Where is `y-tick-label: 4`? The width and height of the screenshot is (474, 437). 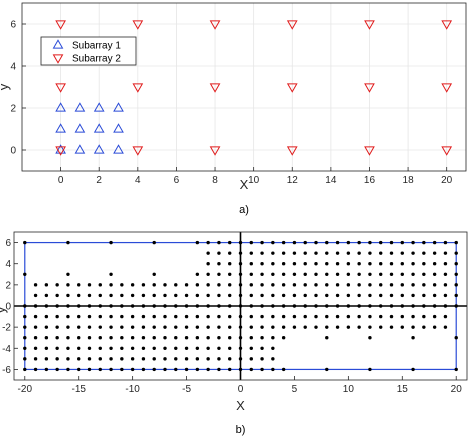
y-tick-label: 4 is located at coordinates (13, 67).